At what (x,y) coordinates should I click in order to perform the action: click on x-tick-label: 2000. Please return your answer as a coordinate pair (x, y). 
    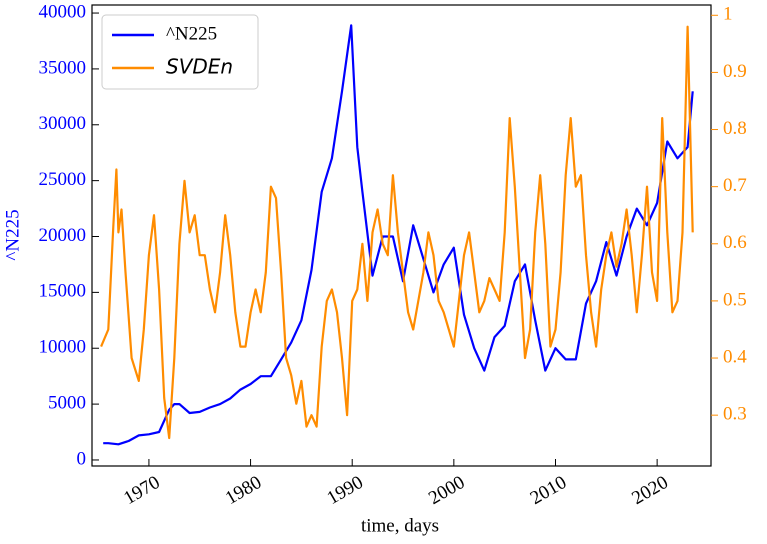
    Looking at the image, I should click on (446, 490).